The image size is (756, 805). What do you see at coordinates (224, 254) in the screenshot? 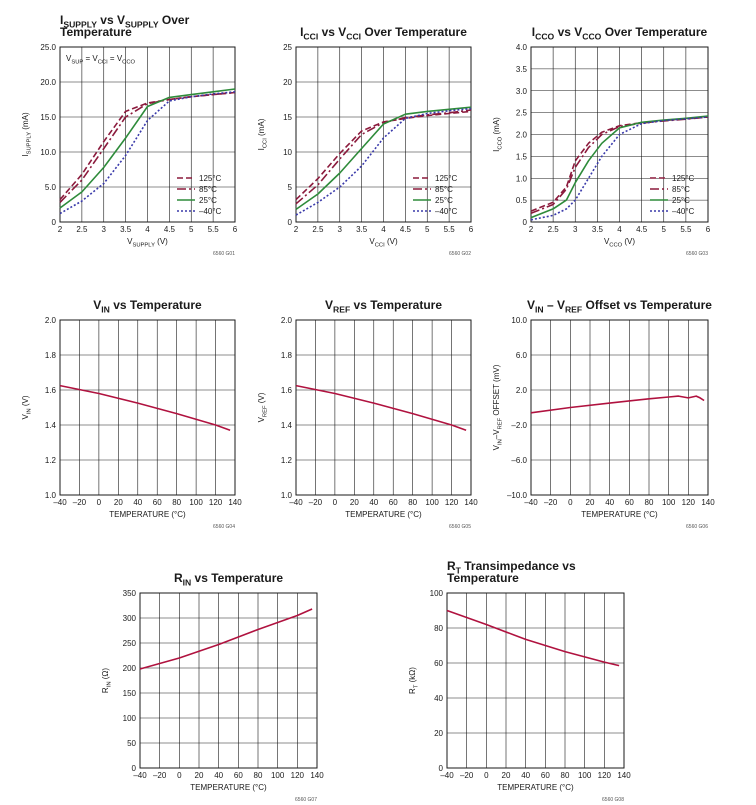
I see `figure-code: 6560 G01` at bounding box center [224, 254].